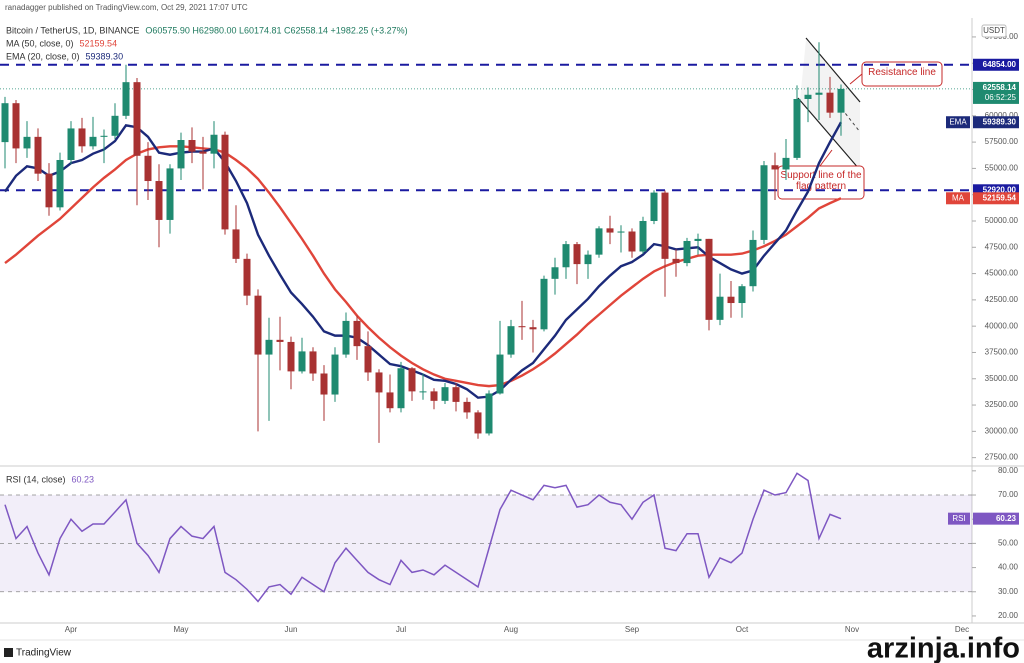 Image resolution: width=1024 pixels, height=663 pixels. What do you see at coordinates (105, 56) in the screenshot?
I see `legend-value: 59389.30` at bounding box center [105, 56].